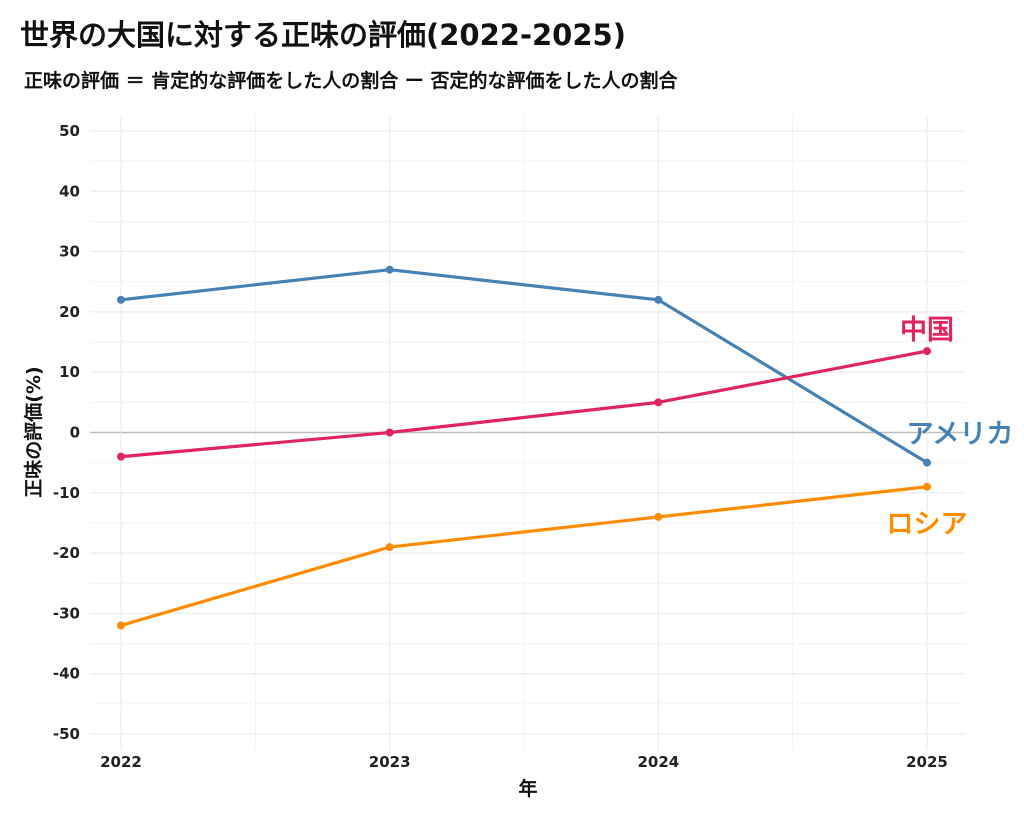  I want to click on x-tick-label: 2025, so click(927, 762).